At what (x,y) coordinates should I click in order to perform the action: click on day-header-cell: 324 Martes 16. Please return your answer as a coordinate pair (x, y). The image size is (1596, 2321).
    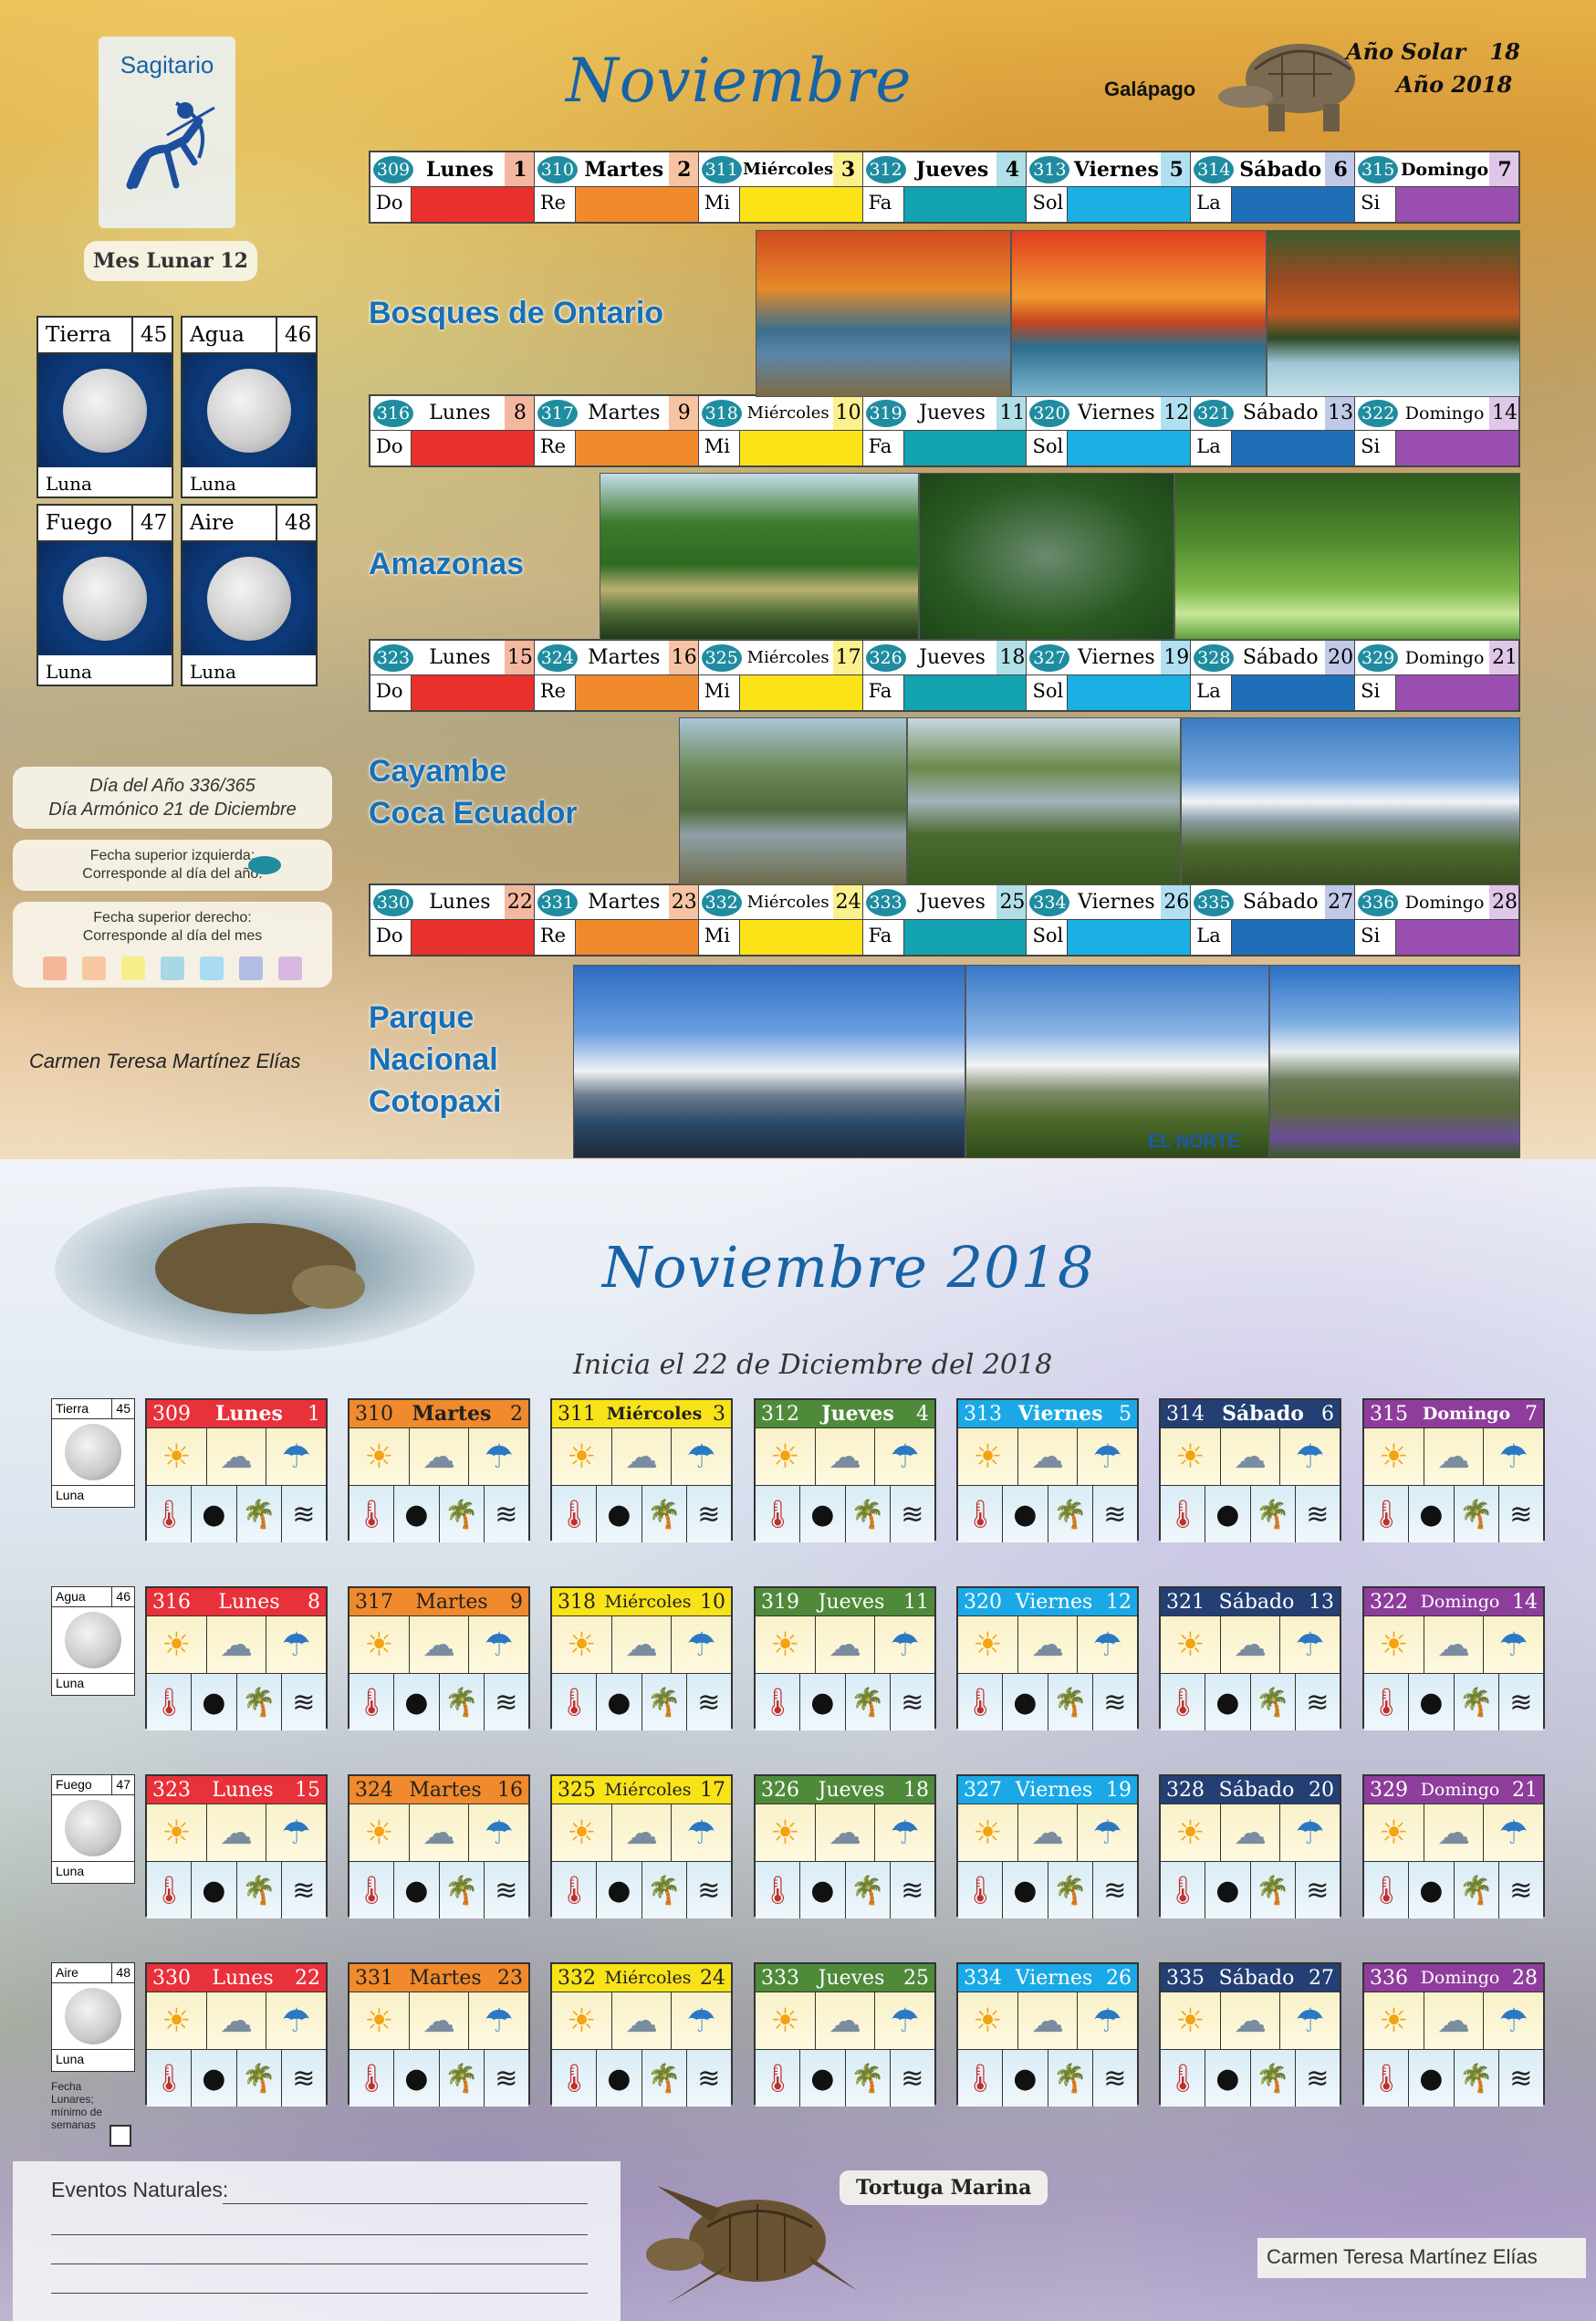
    Looking at the image, I should click on (616, 657).